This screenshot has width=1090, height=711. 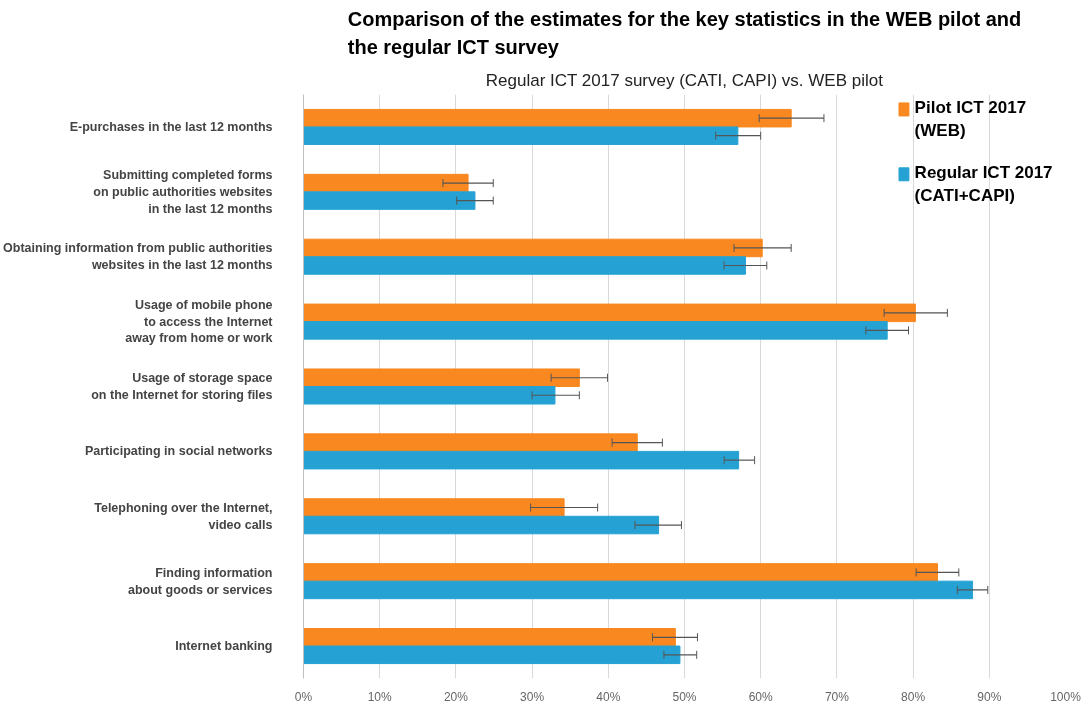 What do you see at coordinates (913, 696) in the screenshot?
I see `x-tick-label: 80%` at bounding box center [913, 696].